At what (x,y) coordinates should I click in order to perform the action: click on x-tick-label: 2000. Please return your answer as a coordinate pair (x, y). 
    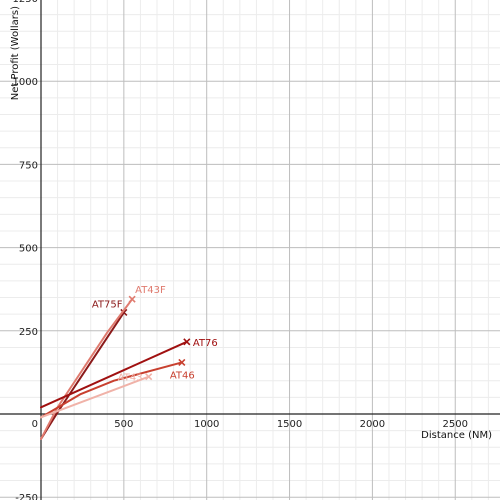
    Looking at the image, I should click on (372, 424).